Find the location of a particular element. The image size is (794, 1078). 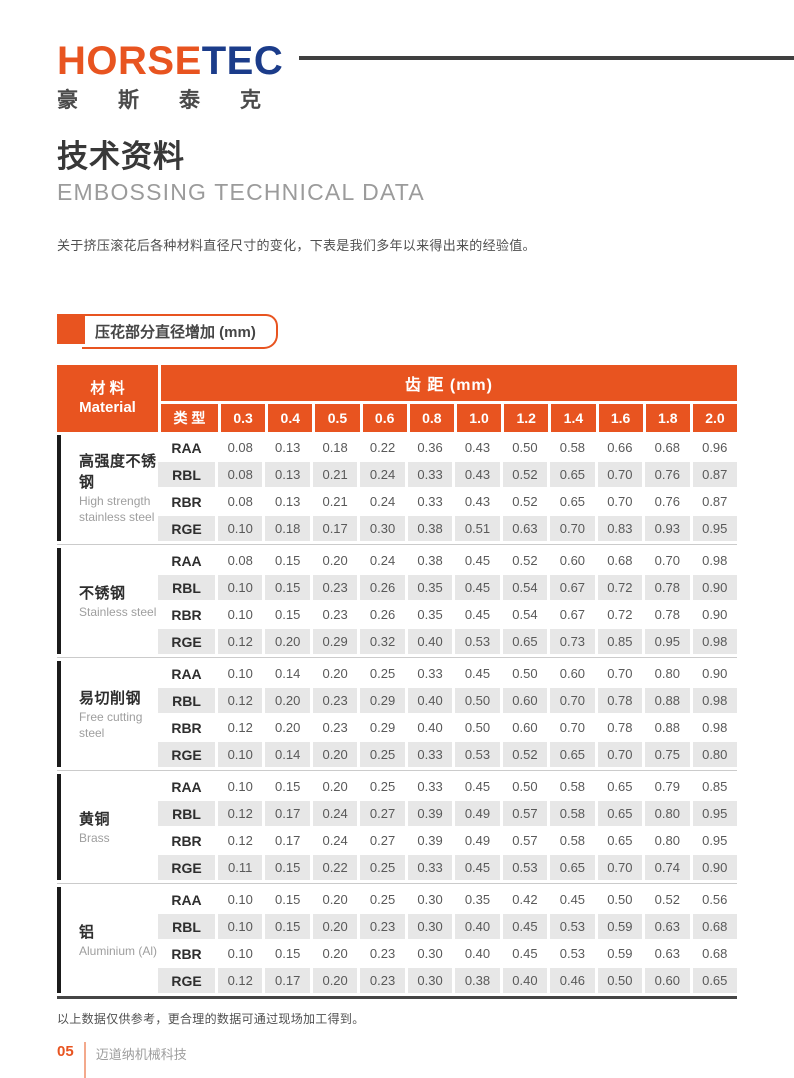

value-cell: 0.24 is located at coordinates (382, 474).